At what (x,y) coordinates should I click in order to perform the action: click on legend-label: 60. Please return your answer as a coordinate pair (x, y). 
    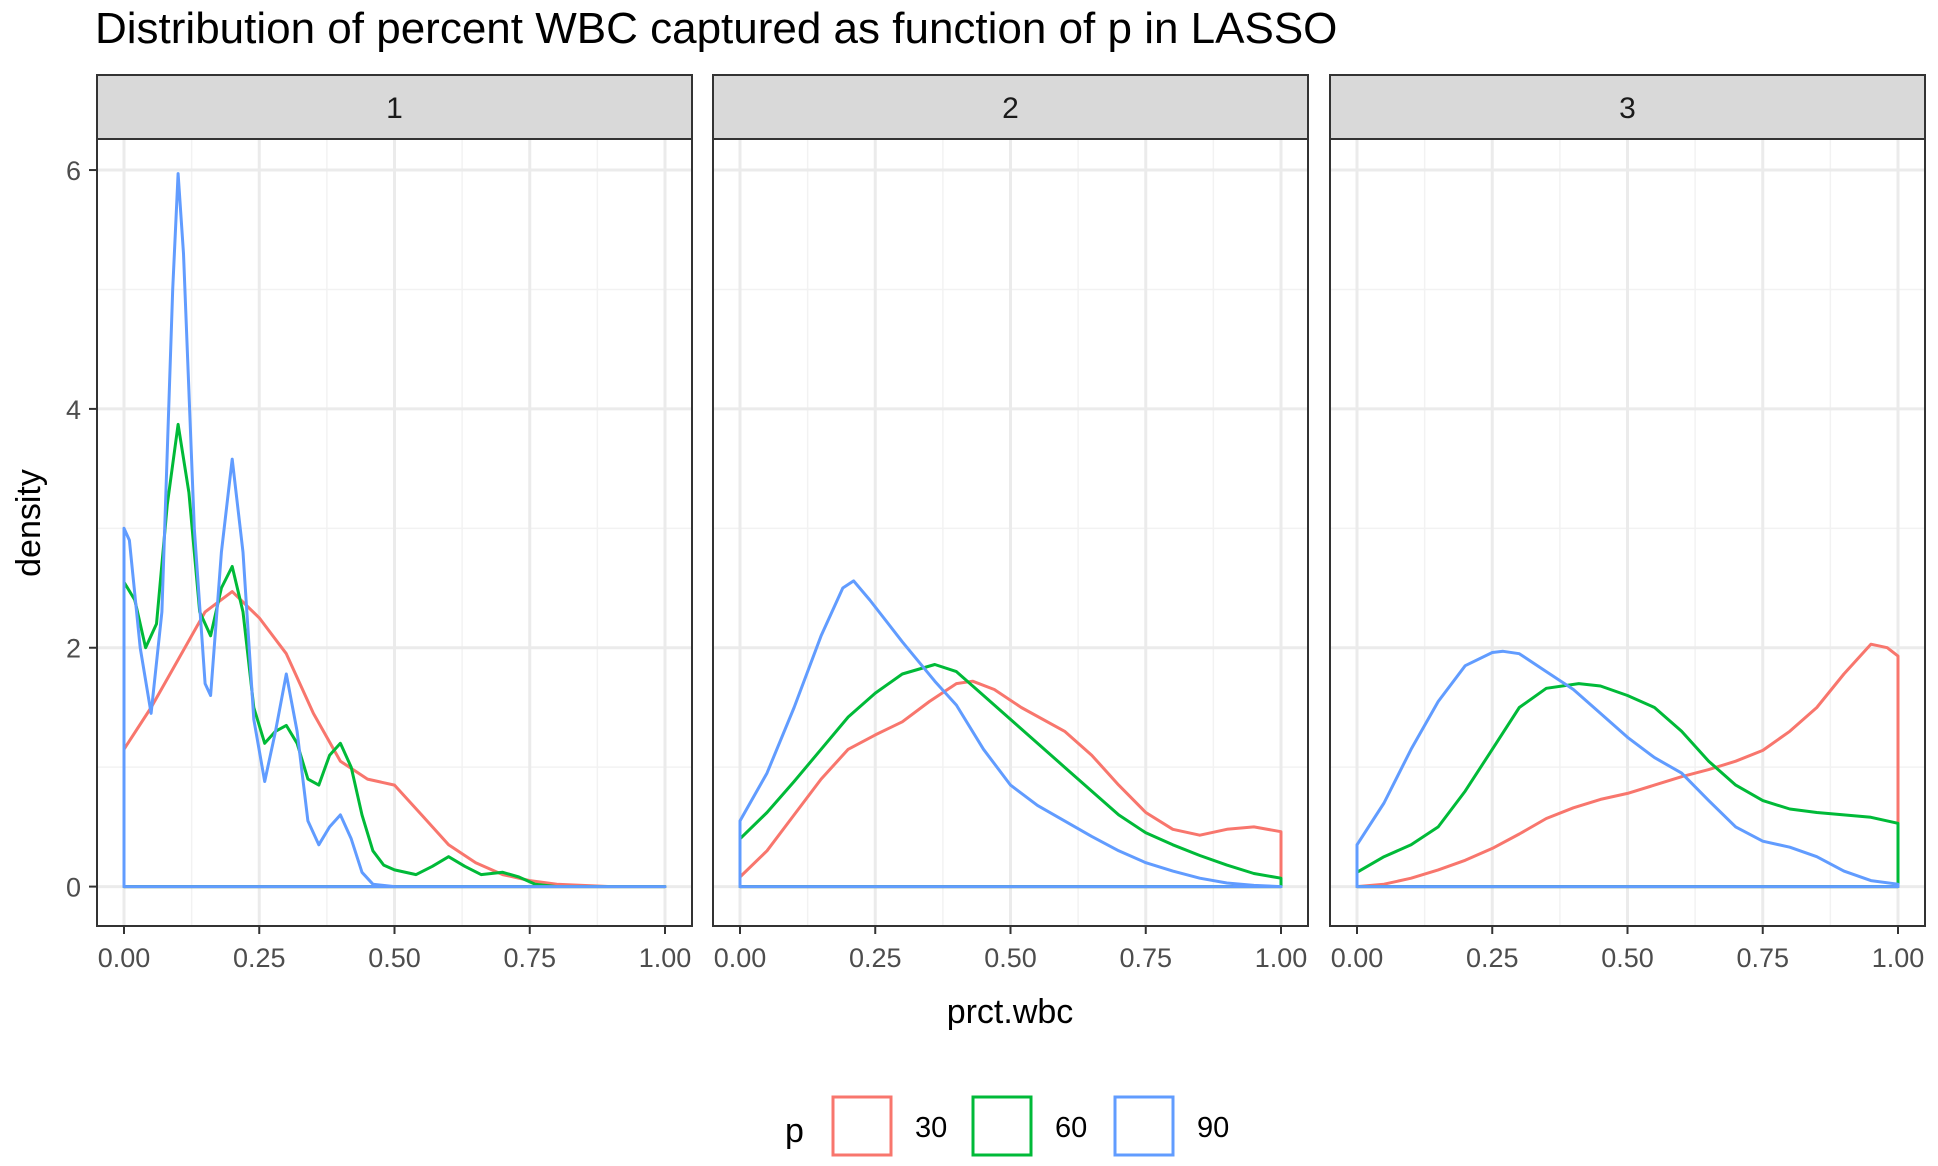
    Looking at the image, I should click on (1071, 1128).